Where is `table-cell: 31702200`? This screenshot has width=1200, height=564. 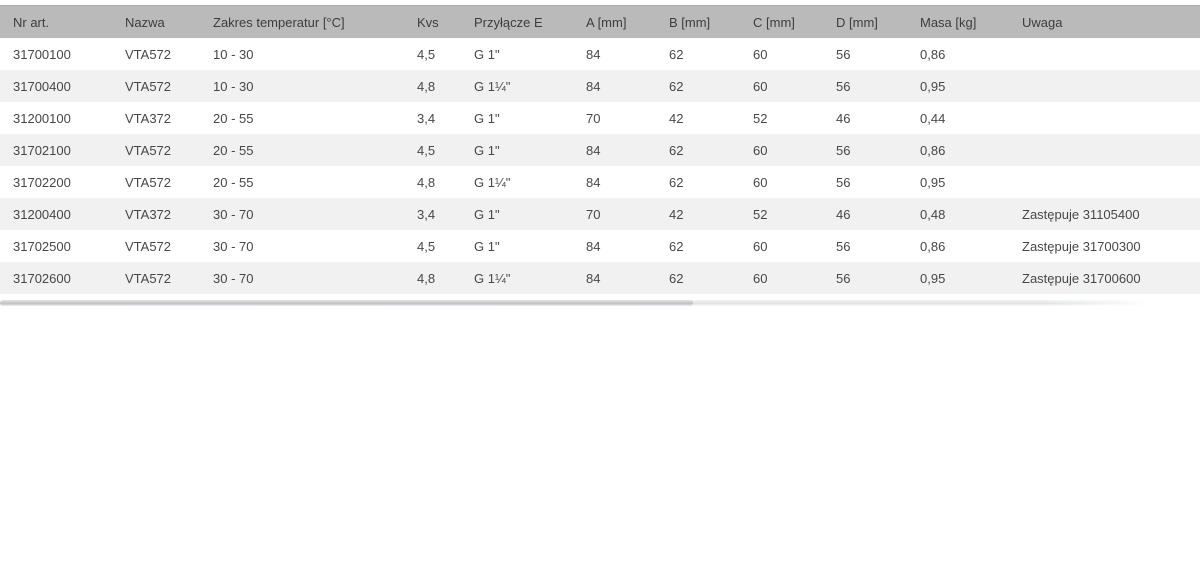
table-cell: 31702200 is located at coordinates (56, 182).